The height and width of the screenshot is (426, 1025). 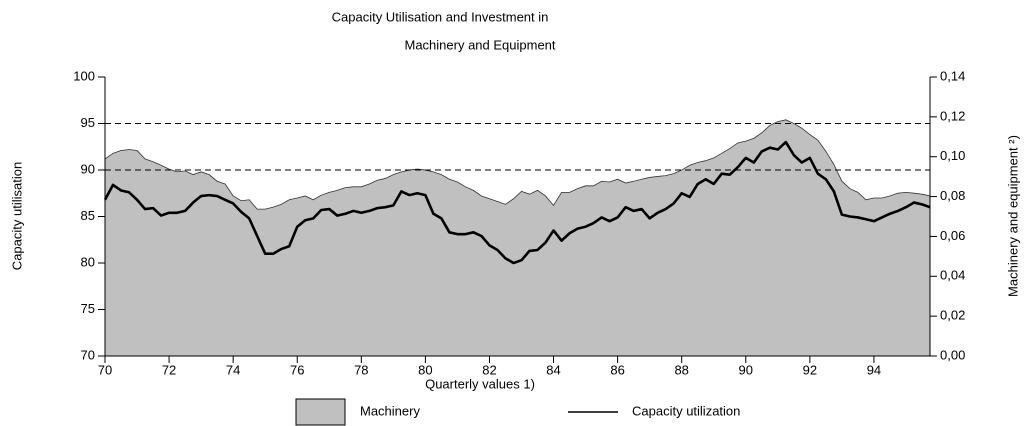 What do you see at coordinates (952, 354) in the screenshot?
I see `y2-tick-label: 0,00` at bounding box center [952, 354].